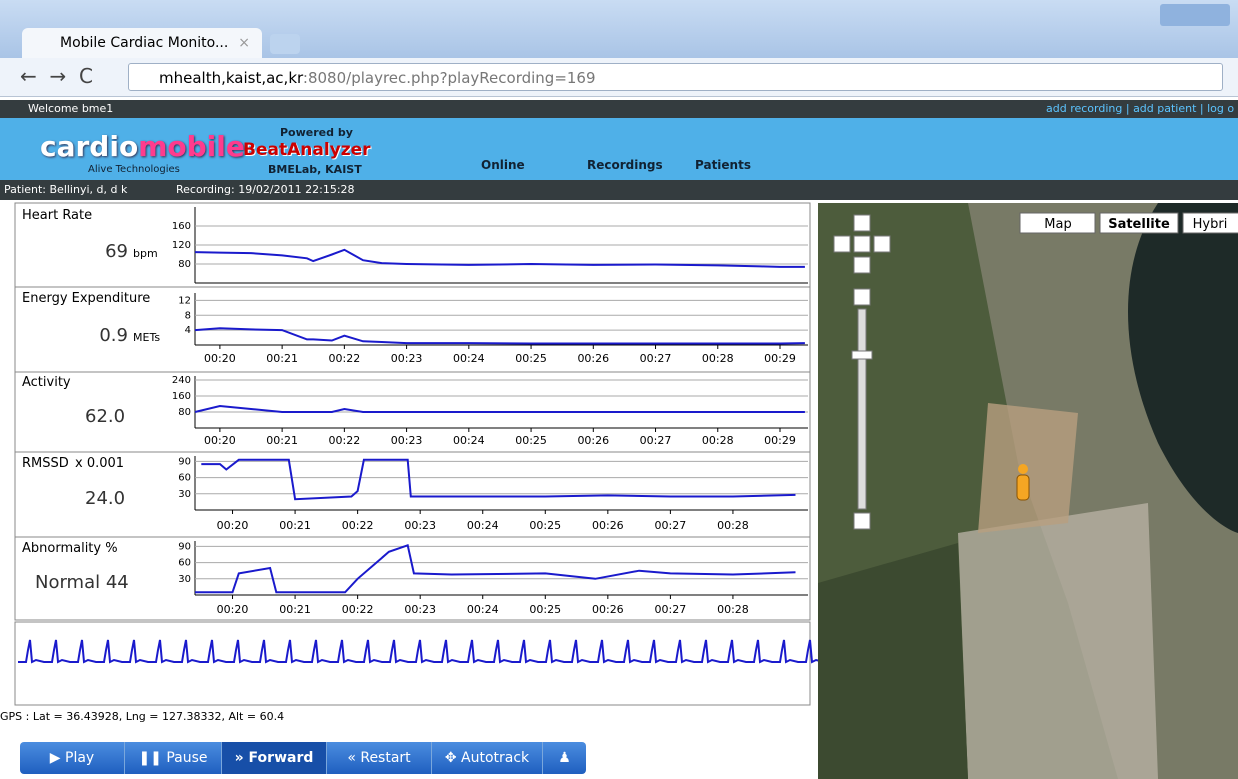 Image resolution: width=1238 pixels, height=779 pixels. What do you see at coordinates (487, 758) in the screenshot?
I see `autotrack-button: ✥ Autotrack` at bounding box center [487, 758].